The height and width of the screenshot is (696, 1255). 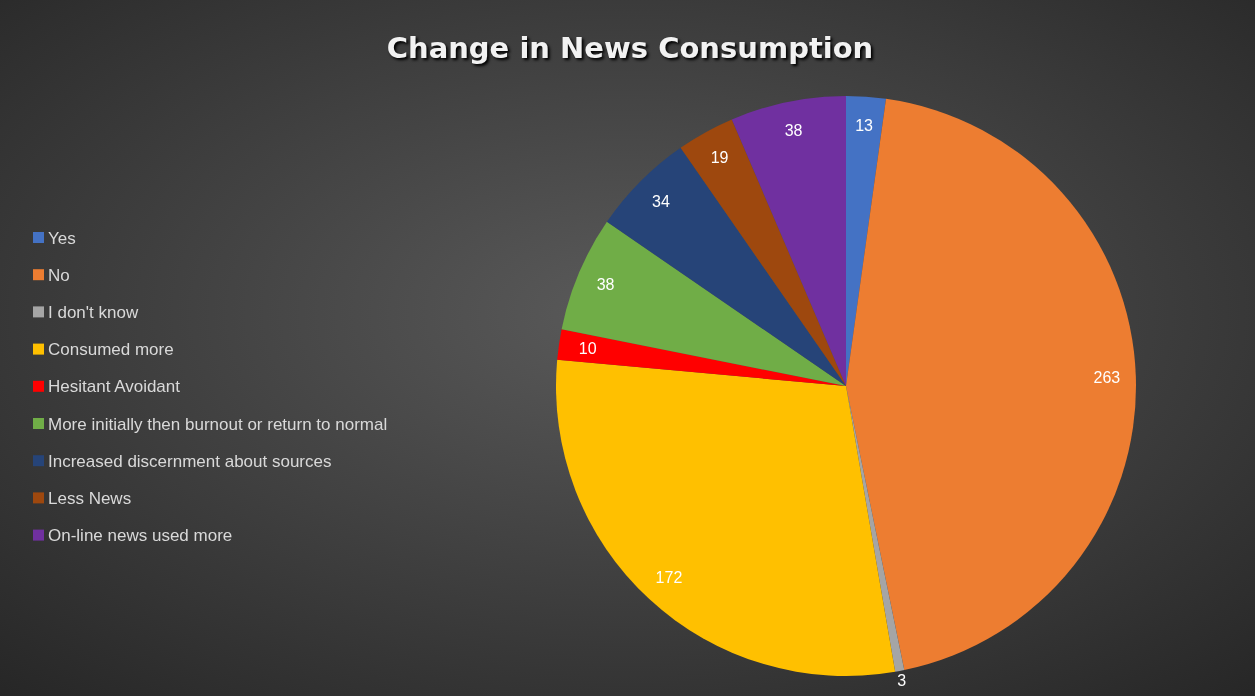 What do you see at coordinates (669, 578) in the screenshot?
I see `data-label: 172` at bounding box center [669, 578].